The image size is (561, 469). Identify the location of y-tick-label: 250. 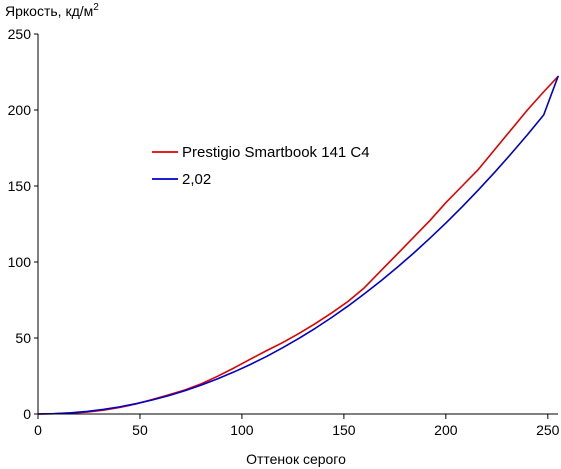
(20, 34).